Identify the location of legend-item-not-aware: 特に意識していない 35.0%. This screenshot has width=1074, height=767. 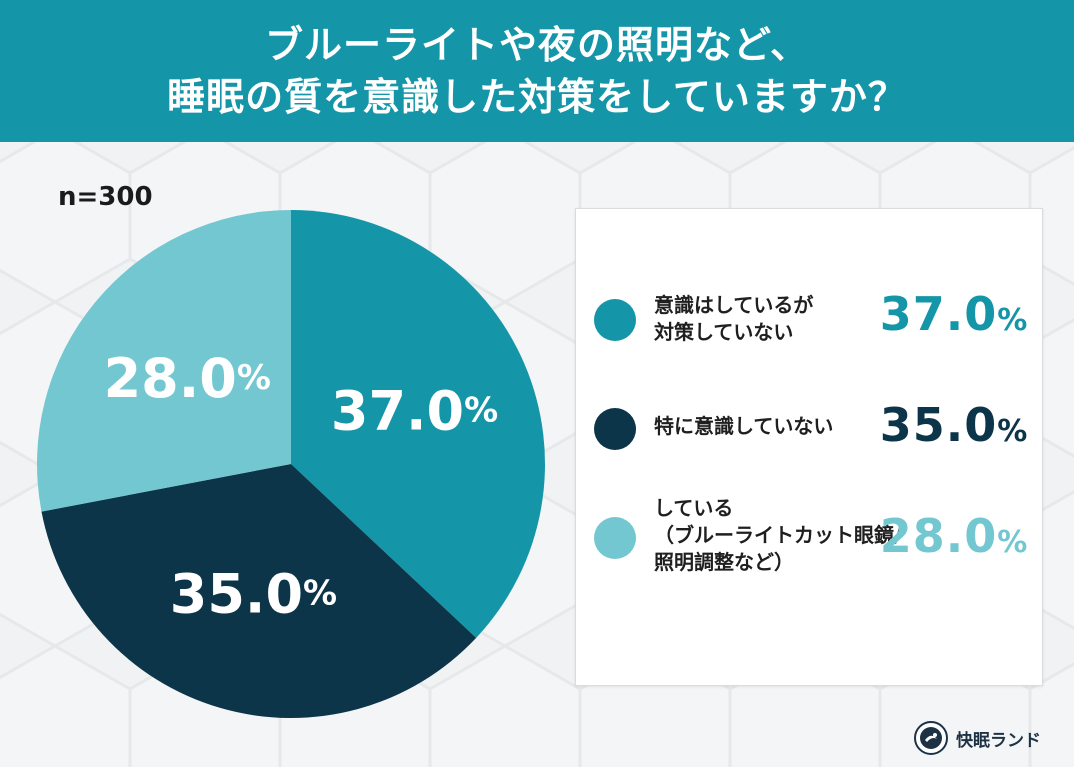
(810, 404).